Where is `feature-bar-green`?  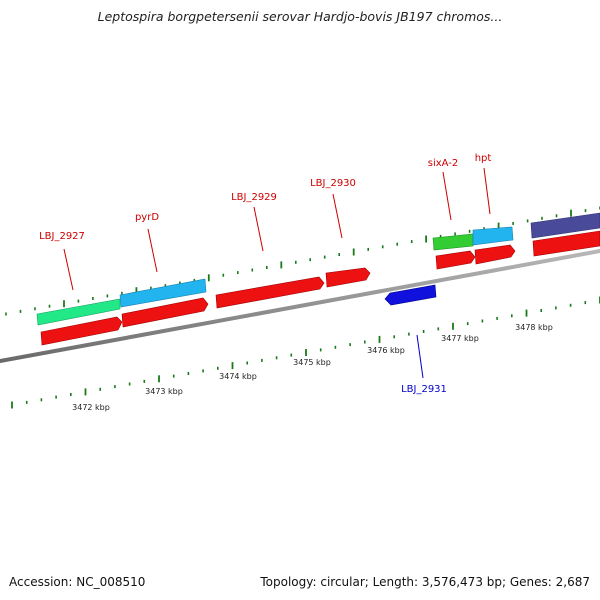
feature-bar-green is located at coordinates (78, 312).